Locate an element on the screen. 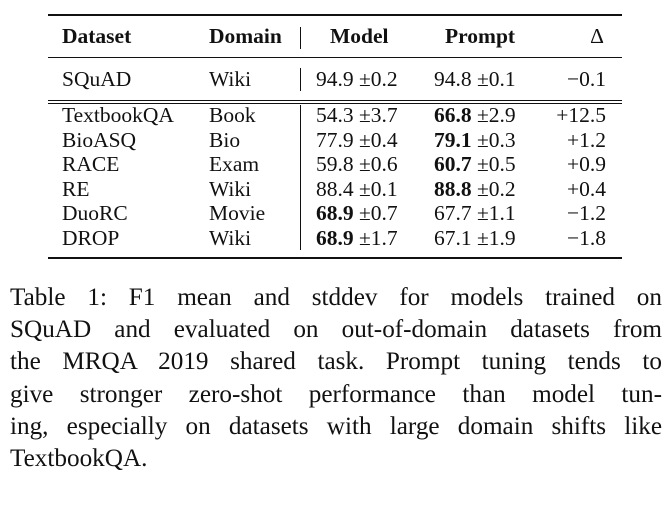 This screenshot has width=668, height=506. cell-prompt: 88.8 ±0.2 is located at coordinates (475, 189).